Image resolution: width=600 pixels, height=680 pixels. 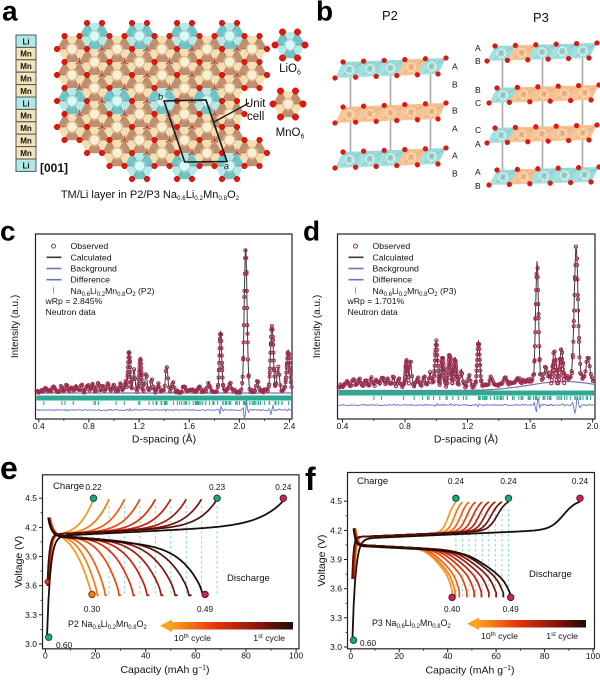 I want to click on svg-text: 60, so click(x=496, y=656).